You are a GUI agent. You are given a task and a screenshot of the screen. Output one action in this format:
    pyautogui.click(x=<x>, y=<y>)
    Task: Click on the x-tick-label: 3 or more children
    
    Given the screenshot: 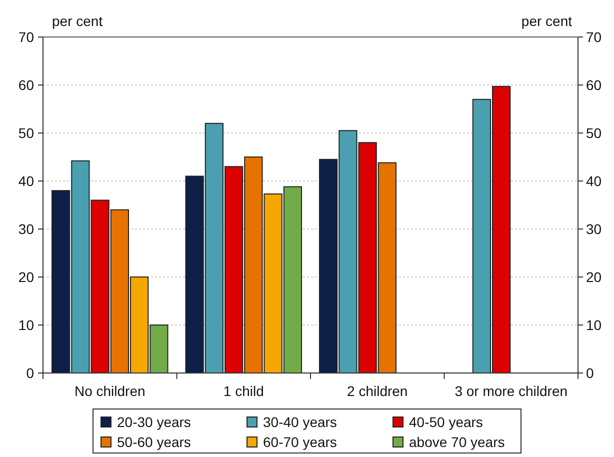 What is the action you would take?
    pyautogui.click(x=511, y=391)
    